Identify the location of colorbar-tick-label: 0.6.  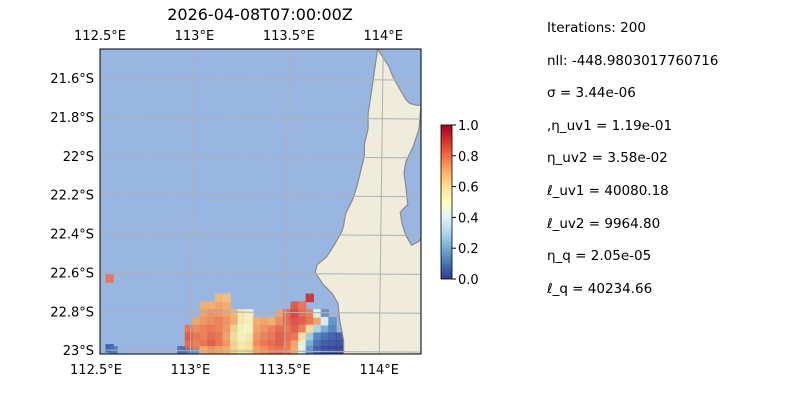
(468, 188).